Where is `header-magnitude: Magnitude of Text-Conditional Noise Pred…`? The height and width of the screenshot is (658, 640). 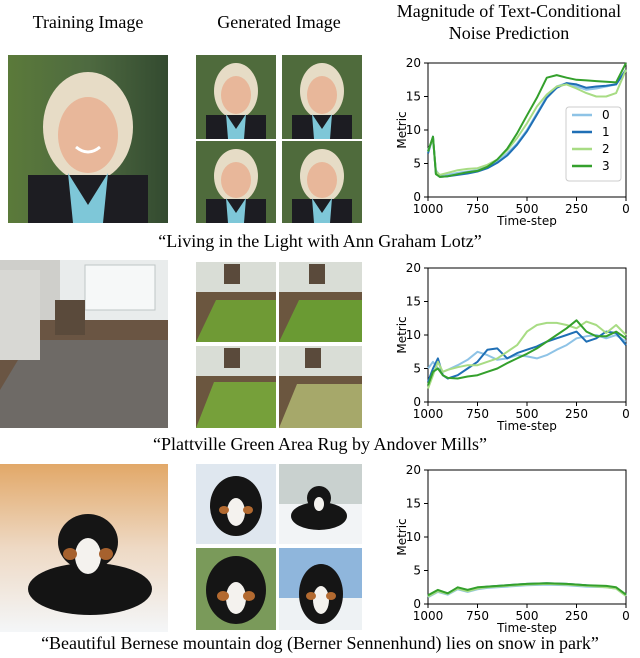
header-magnitude: Magnitude of Text-Conditional Noise Pred… is located at coordinates (509, 22).